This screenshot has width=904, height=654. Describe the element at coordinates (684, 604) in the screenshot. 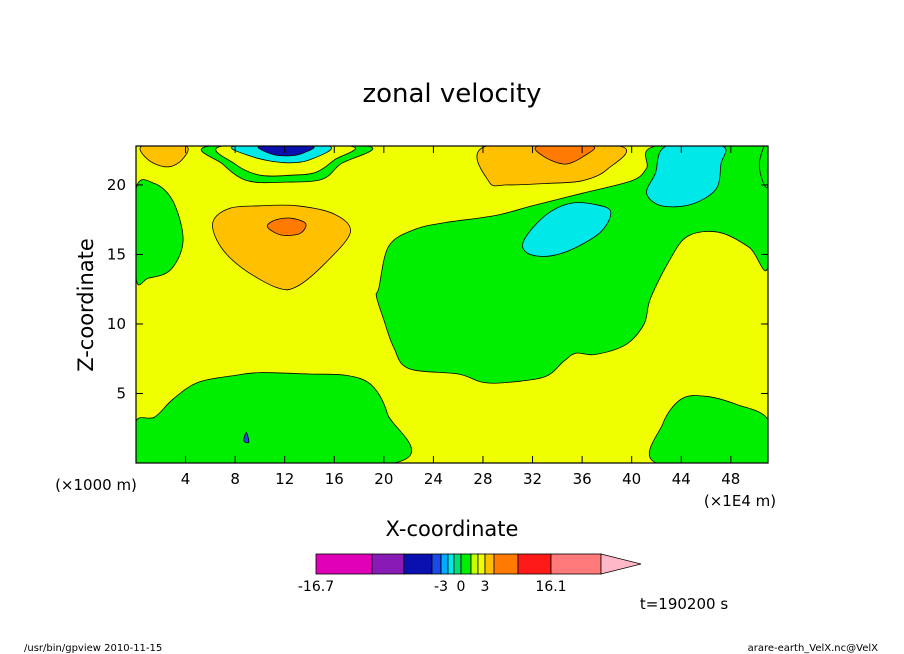

I see `time-label: t=190200 s` at that location.